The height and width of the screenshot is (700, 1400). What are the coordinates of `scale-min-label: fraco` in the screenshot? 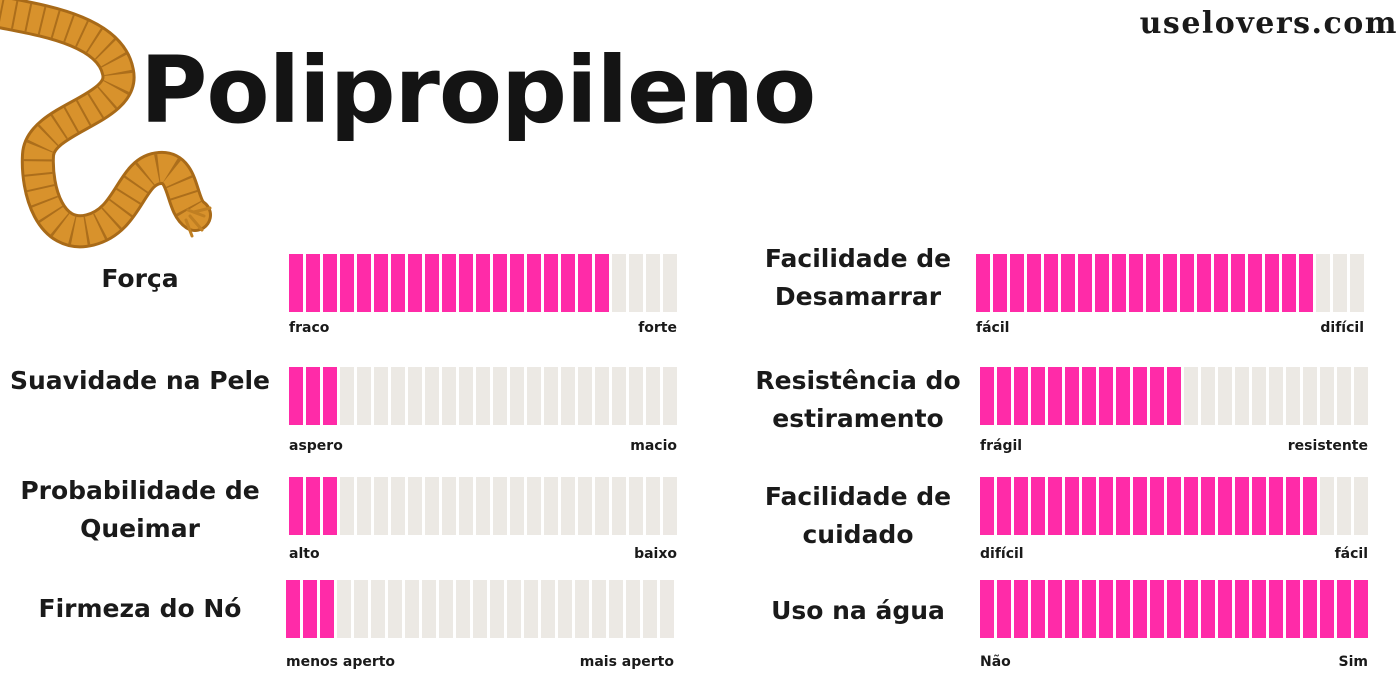 It's located at (309, 328).